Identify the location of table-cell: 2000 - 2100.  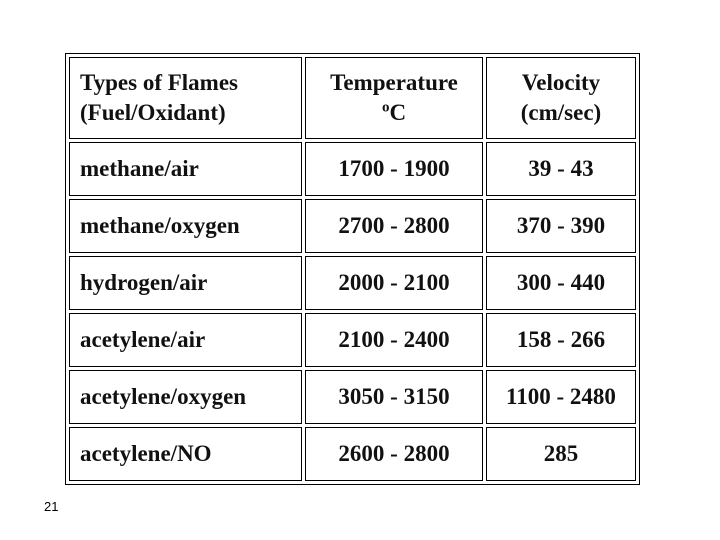
(394, 283).